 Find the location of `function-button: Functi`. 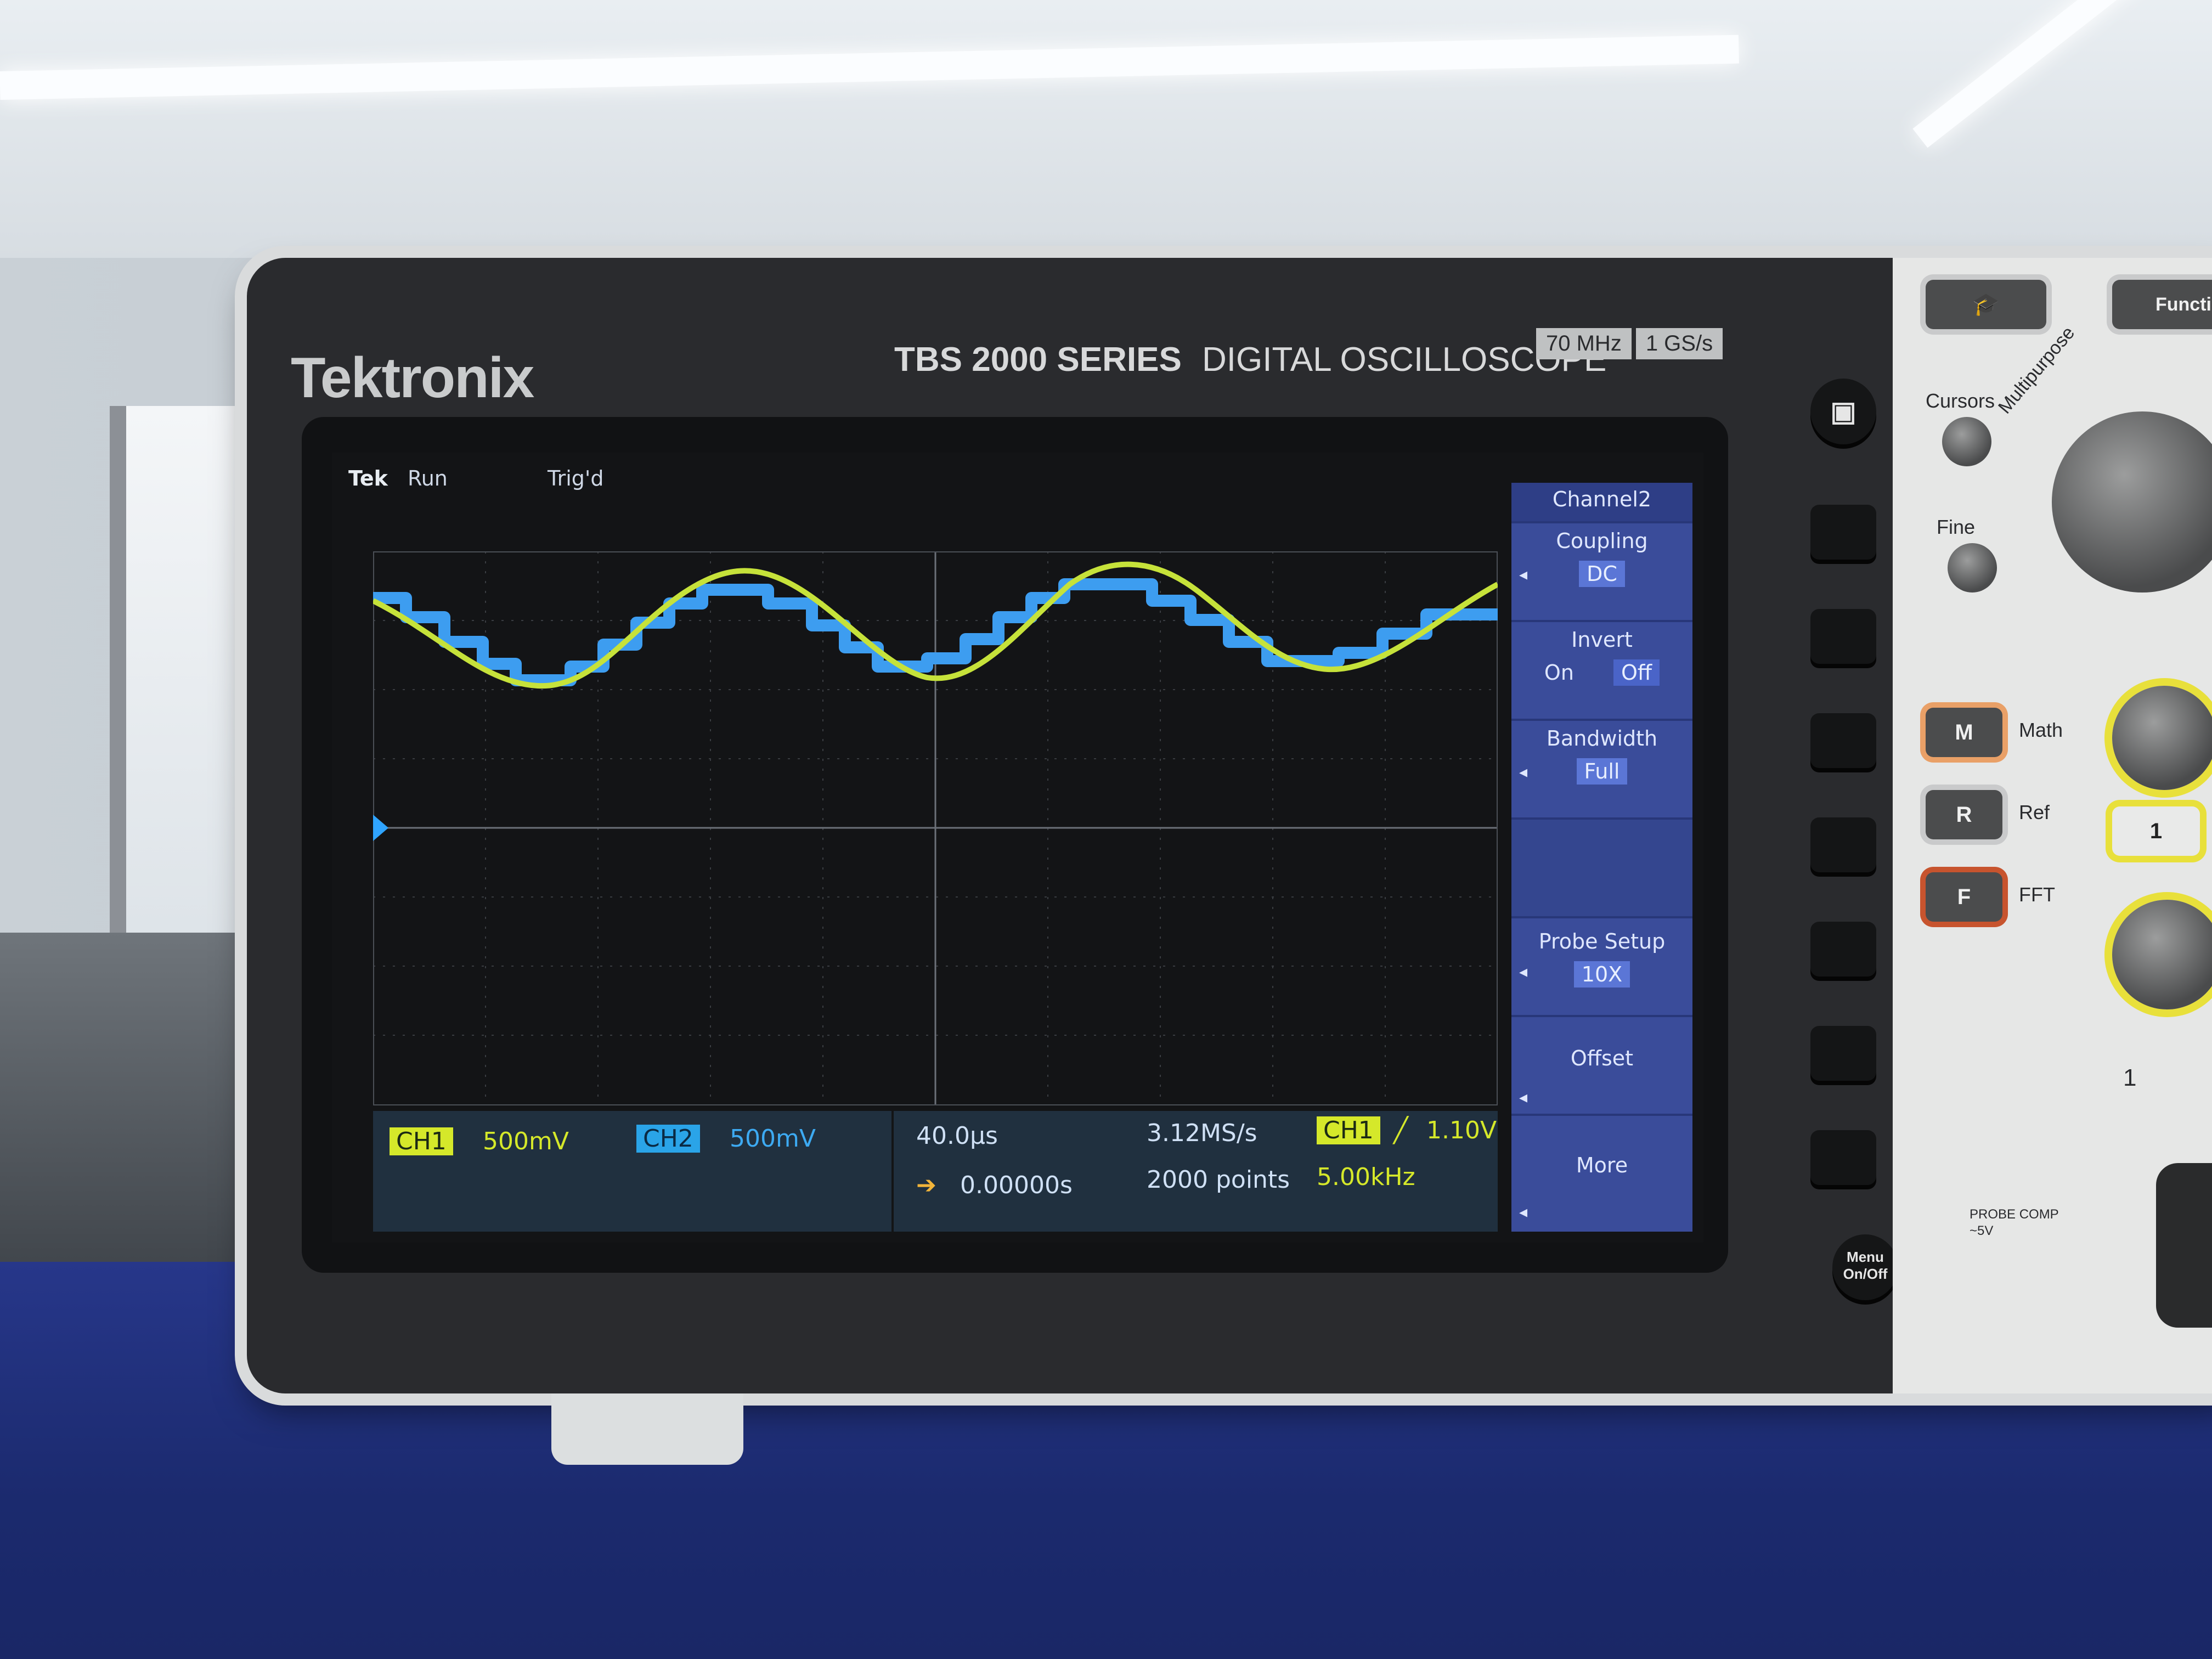

function-button: Functi is located at coordinates (2162, 304).